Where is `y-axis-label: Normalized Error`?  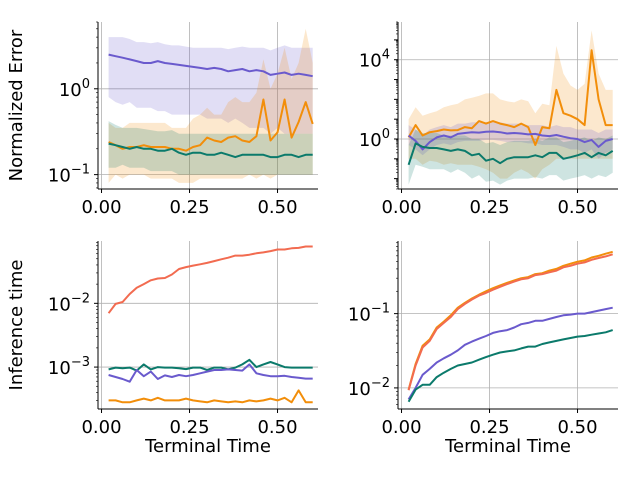
y-axis-label: Normalized Error is located at coordinates (16, 105).